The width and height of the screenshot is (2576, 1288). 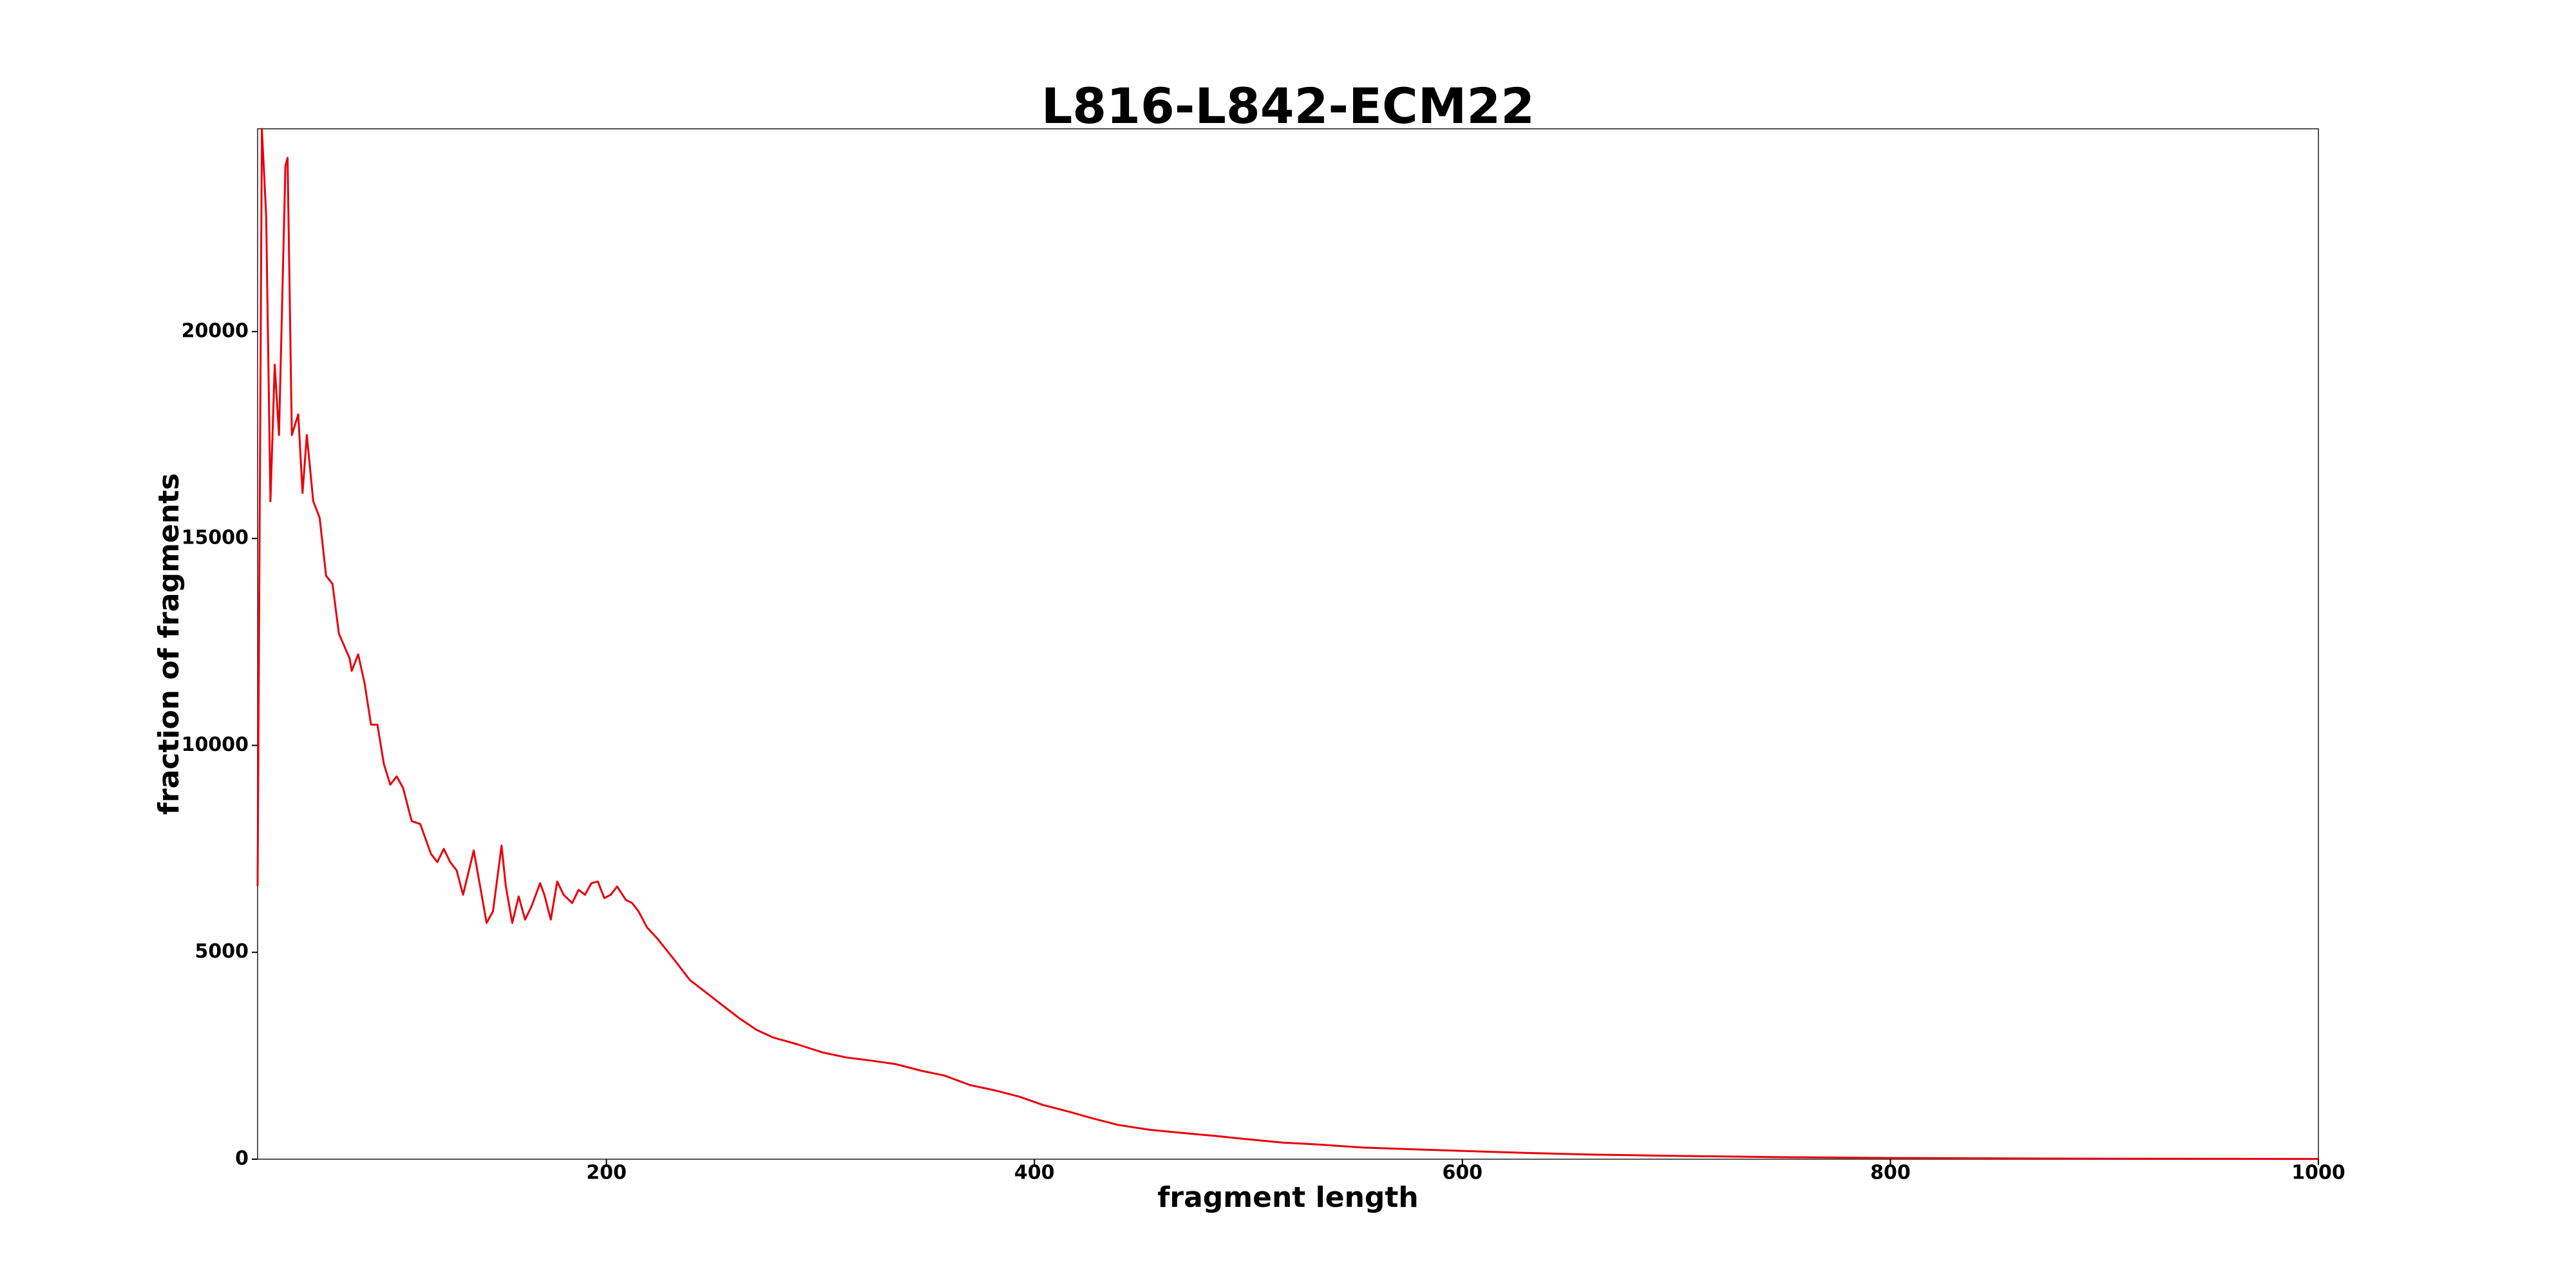 What do you see at coordinates (169, 644) in the screenshot?
I see `y-axis-label: fraction of fragments` at bounding box center [169, 644].